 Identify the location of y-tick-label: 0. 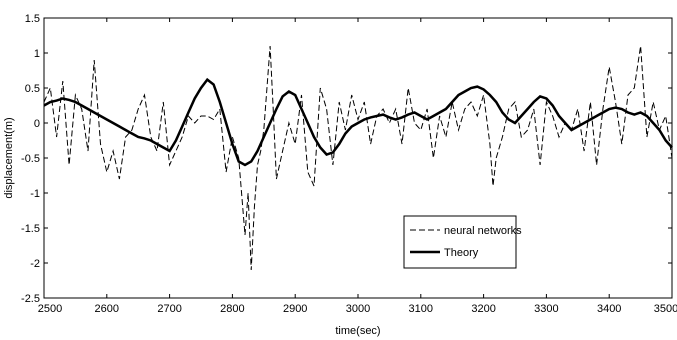
(37, 124).